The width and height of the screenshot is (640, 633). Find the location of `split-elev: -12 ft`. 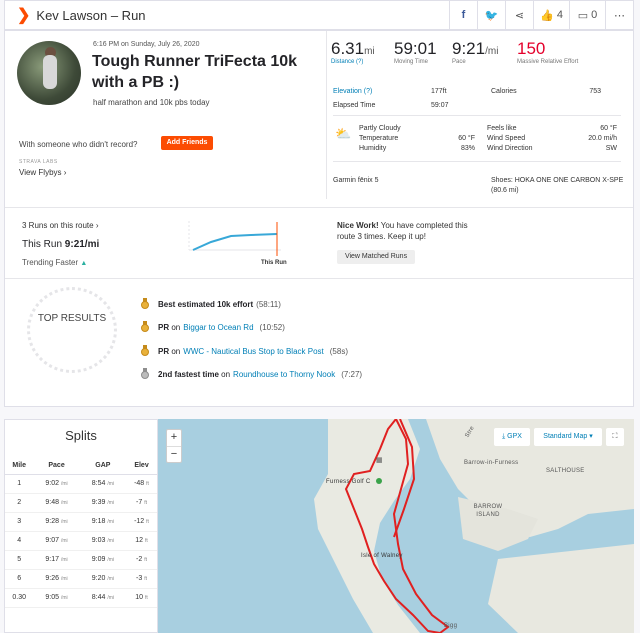

split-elev: -12 ft is located at coordinates (141, 522).